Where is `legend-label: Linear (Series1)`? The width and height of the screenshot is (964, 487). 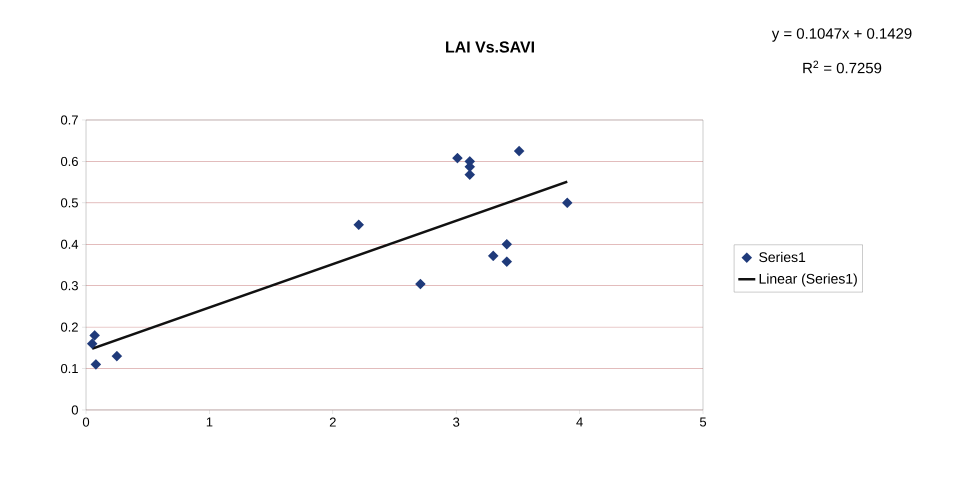
legend-label: Linear (Series1) is located at coordinates (808, 279).